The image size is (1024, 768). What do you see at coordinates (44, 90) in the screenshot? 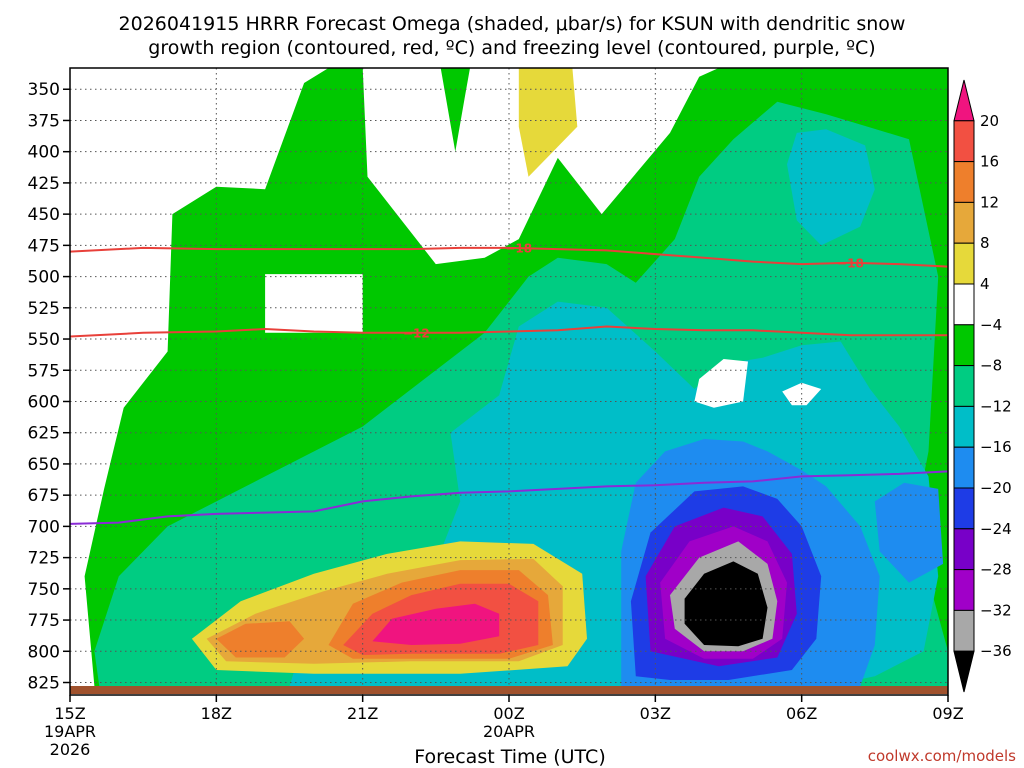
I see `y-tick-label-350: 350` at bounding box center [44, 90].